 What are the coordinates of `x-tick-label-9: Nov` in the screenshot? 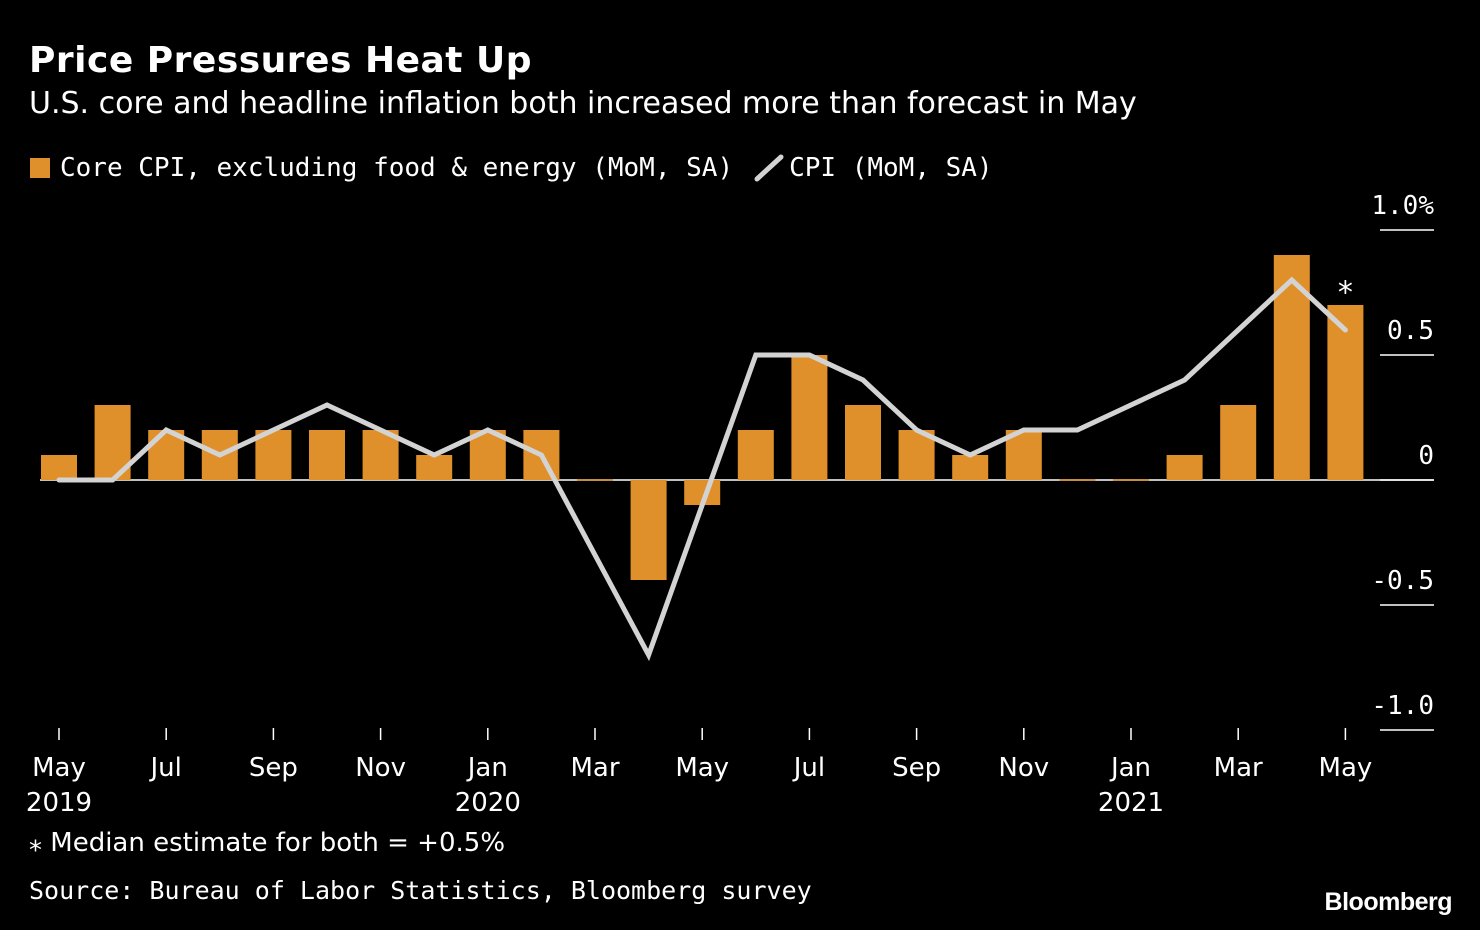 It's located at (1023, 768).